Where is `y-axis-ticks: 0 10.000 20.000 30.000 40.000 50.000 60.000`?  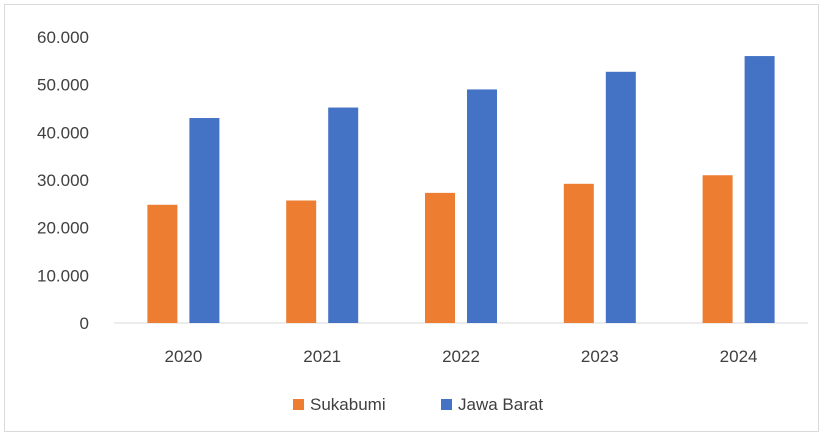 y-axis-ticks: 0 10.000 20.000 30.000 40.000 50.000 60.000 is located at coordinates (63, 180).